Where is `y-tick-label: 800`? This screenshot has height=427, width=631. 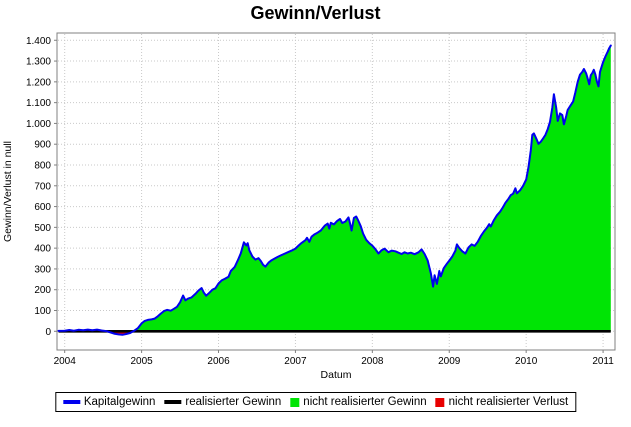
y-tick-label: 800 is located at coordinates (42, 165).